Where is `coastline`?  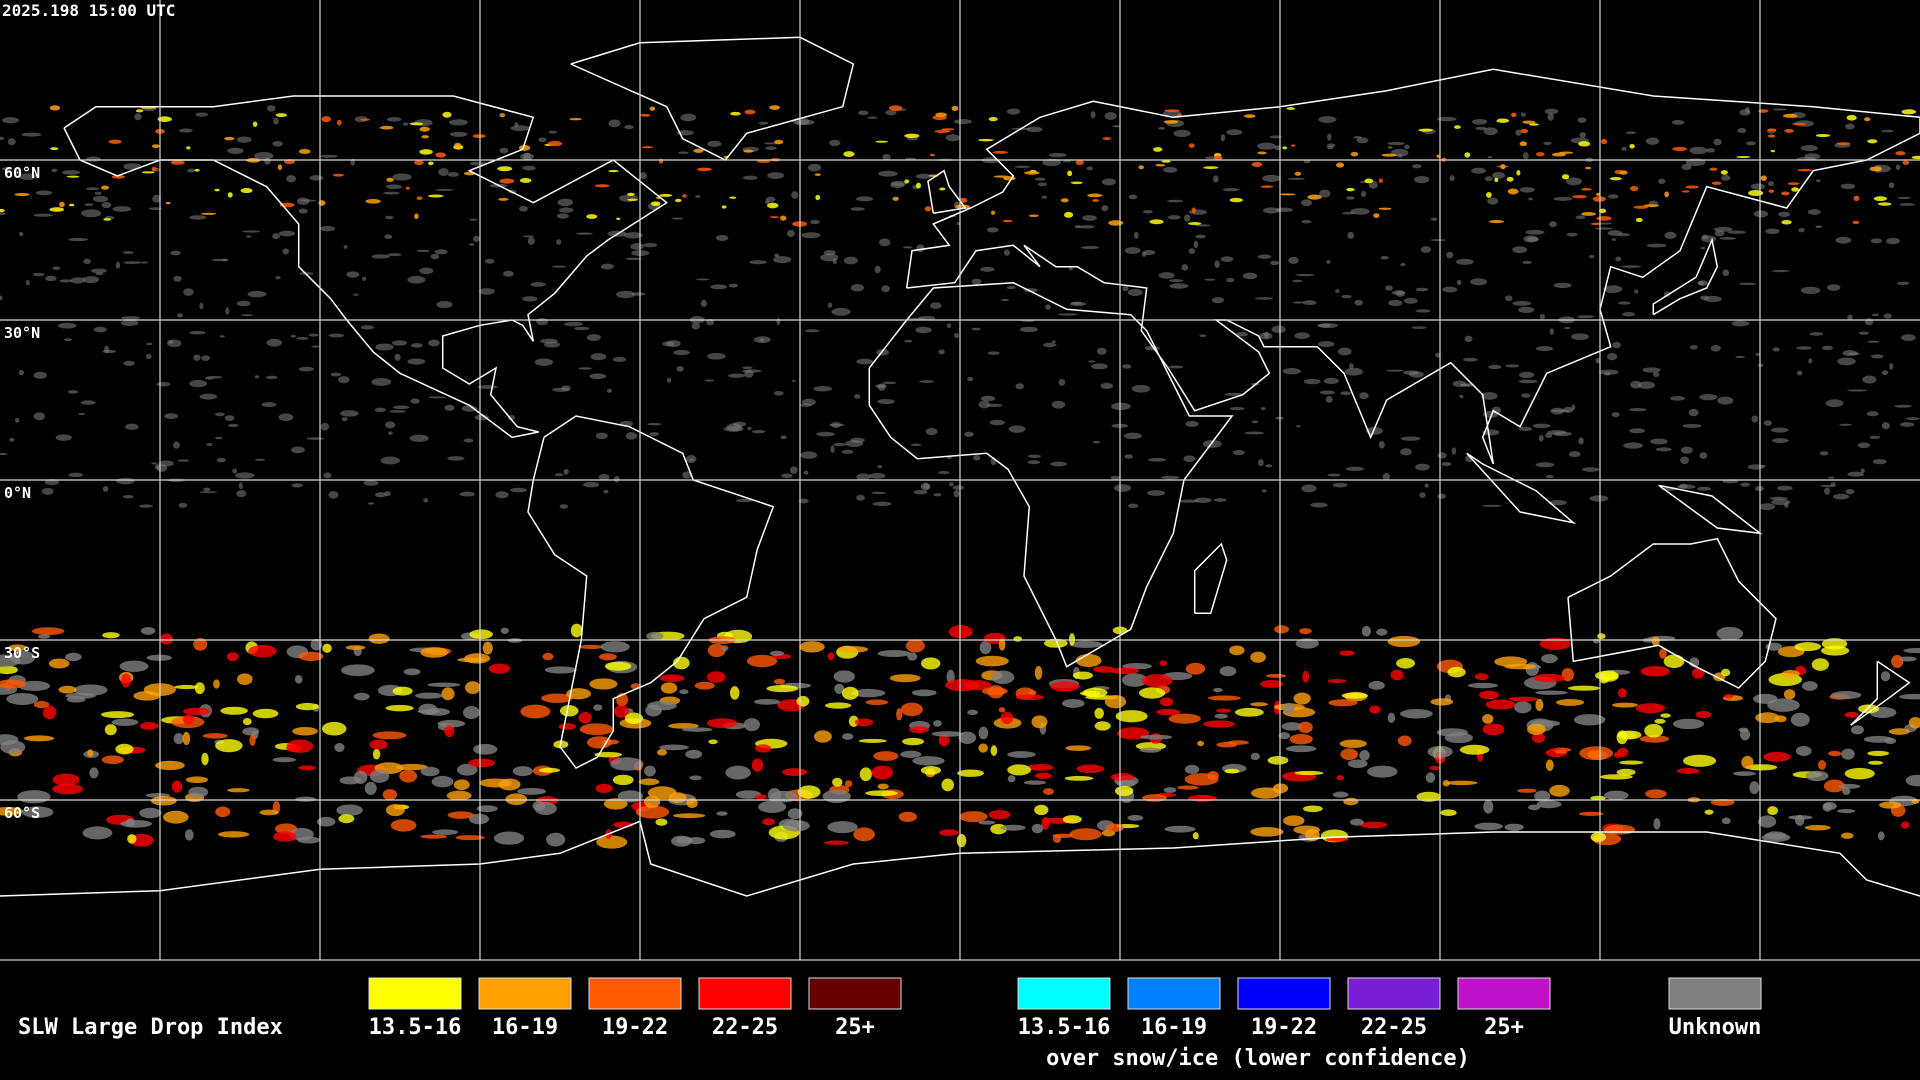 coastline is located at coordinates (960, 858).